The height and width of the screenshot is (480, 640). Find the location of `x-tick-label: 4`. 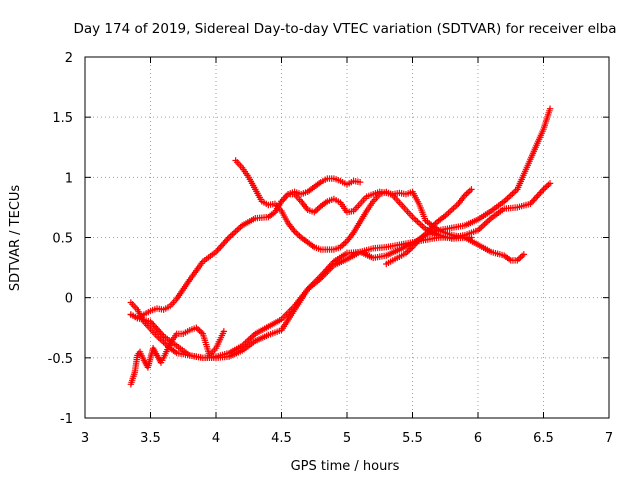

x-tick-label: 4 is located at coordinates (216, 438).